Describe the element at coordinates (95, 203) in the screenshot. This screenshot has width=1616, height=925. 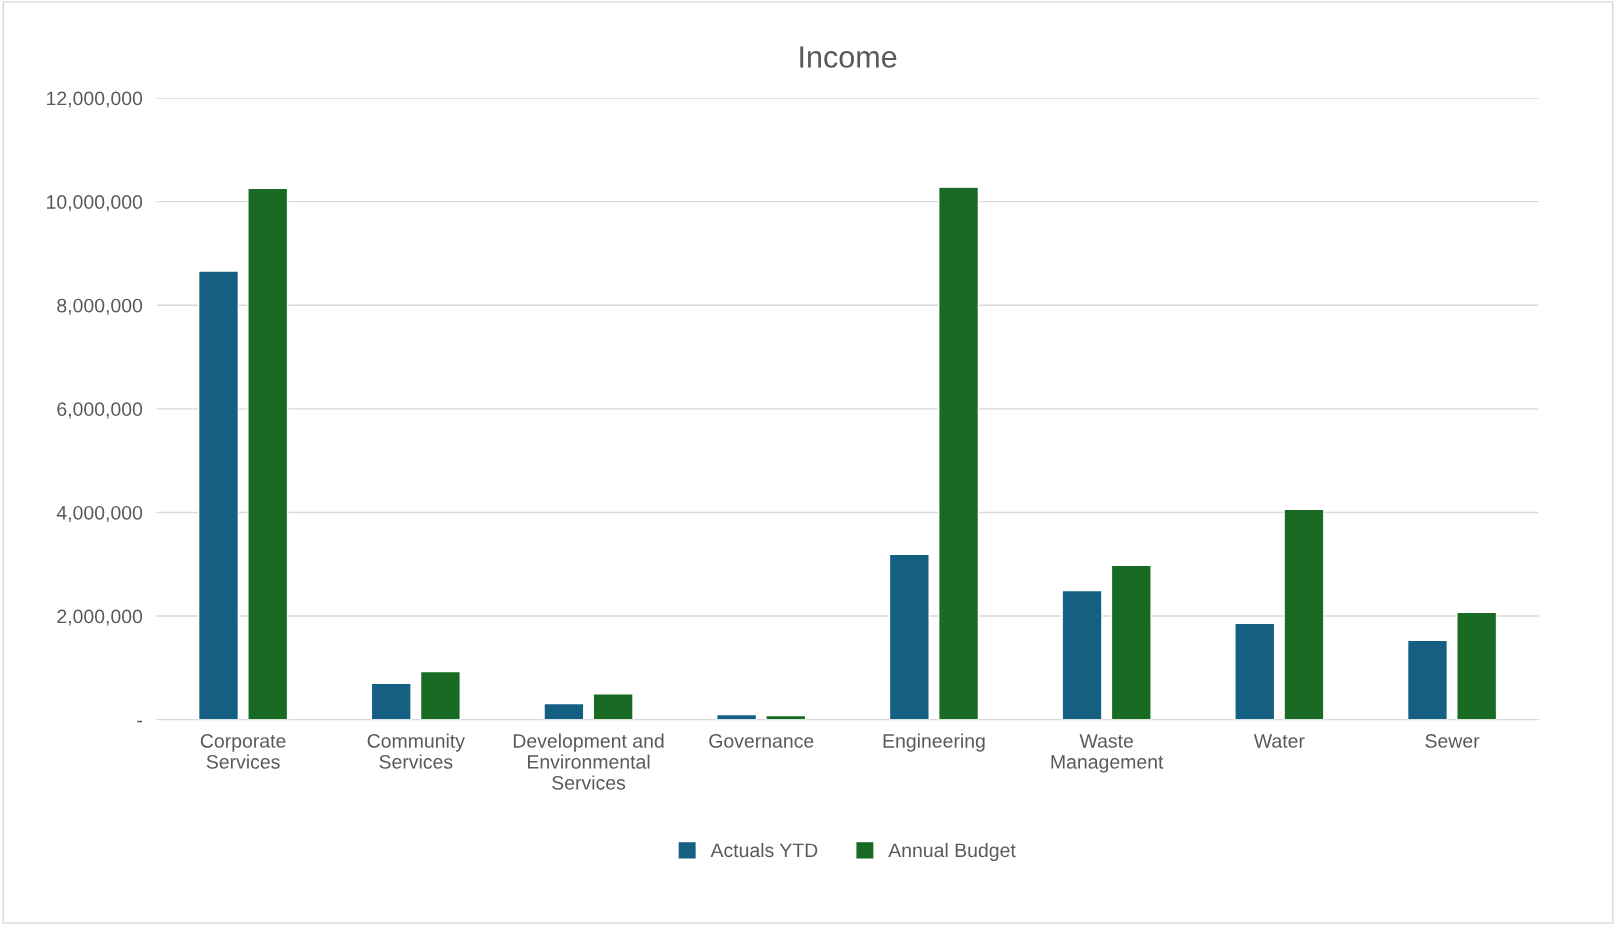
I see `y-tick-label: 10,000,000` at that location.